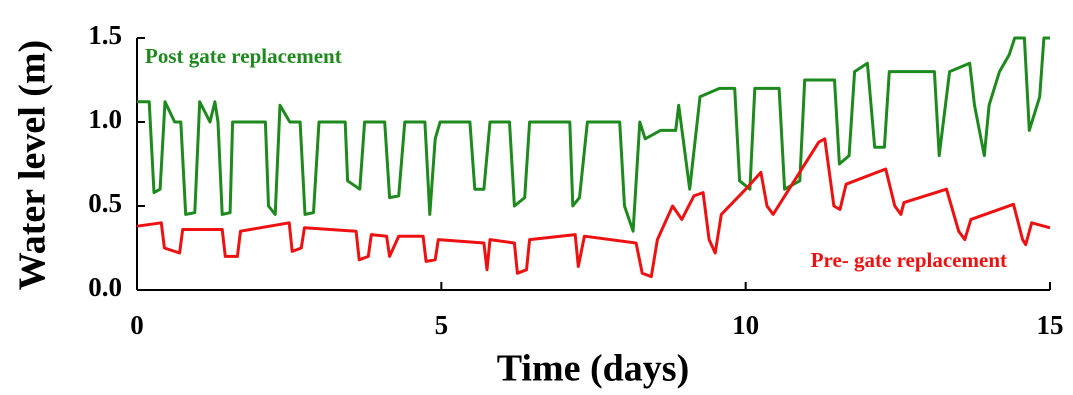 The width and height of the screenshot is (1073, 395). What do you see at coordinates (105, 35) in the screenshot?
I see `y-tick-label: 1.5` at bounding box center [105, 35].